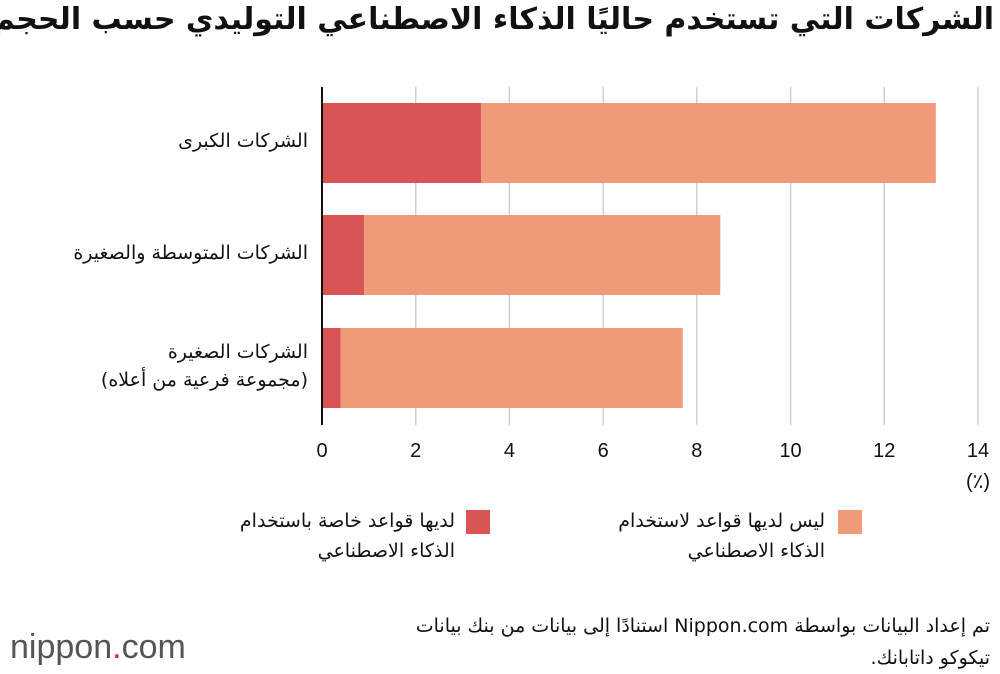  I want to click on category-label: الشركات الكبرى, so click(243, 141).